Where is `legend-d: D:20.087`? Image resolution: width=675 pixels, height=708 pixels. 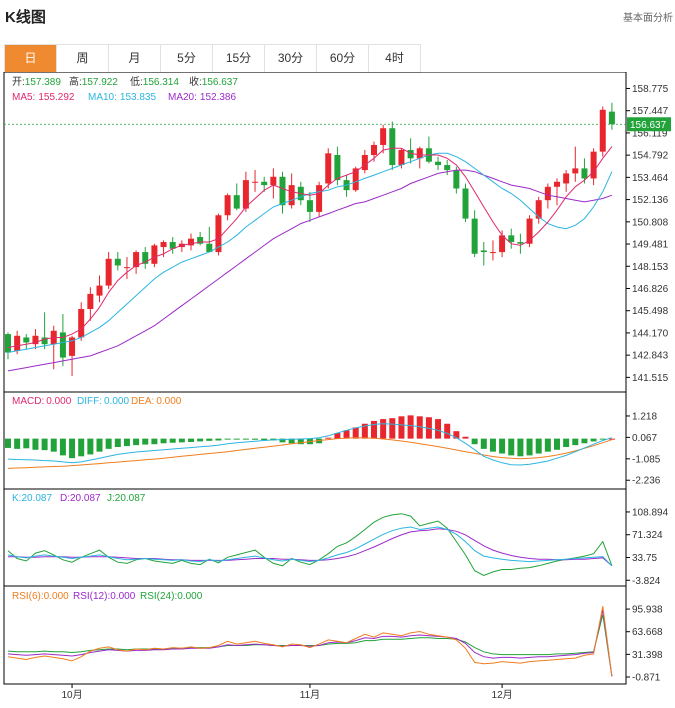 legend-d: D:20.087 is located at coordinates (80, 498).